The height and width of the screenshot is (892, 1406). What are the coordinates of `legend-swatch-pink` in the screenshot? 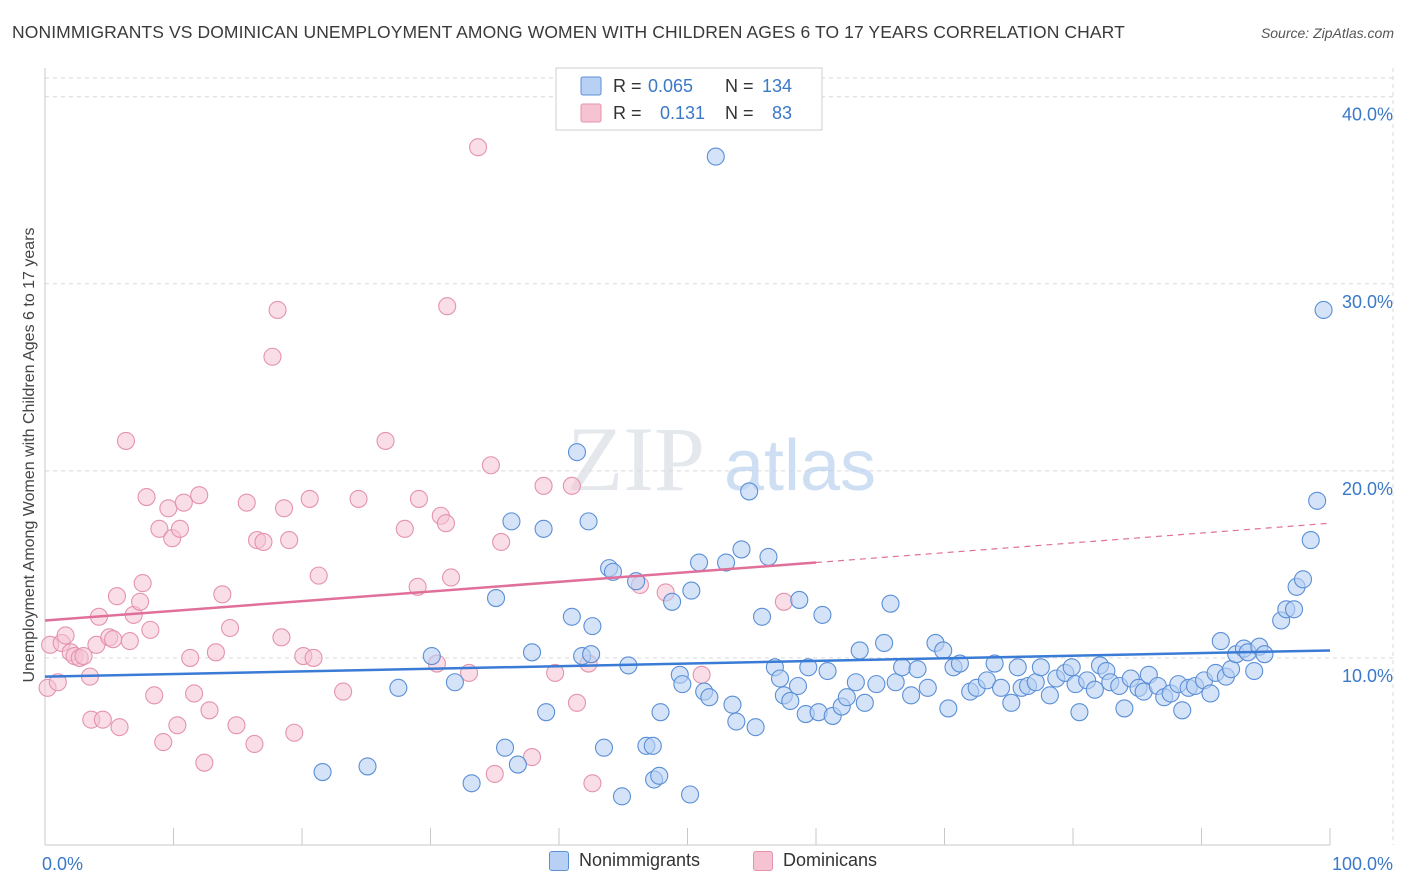 It's located at (763, 860).